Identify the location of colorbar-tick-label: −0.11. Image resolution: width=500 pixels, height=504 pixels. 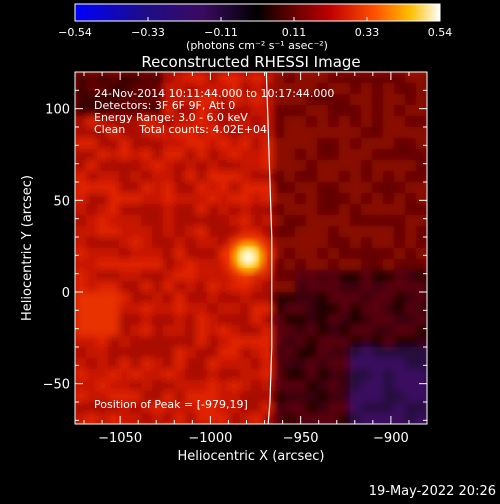
(221, 32).